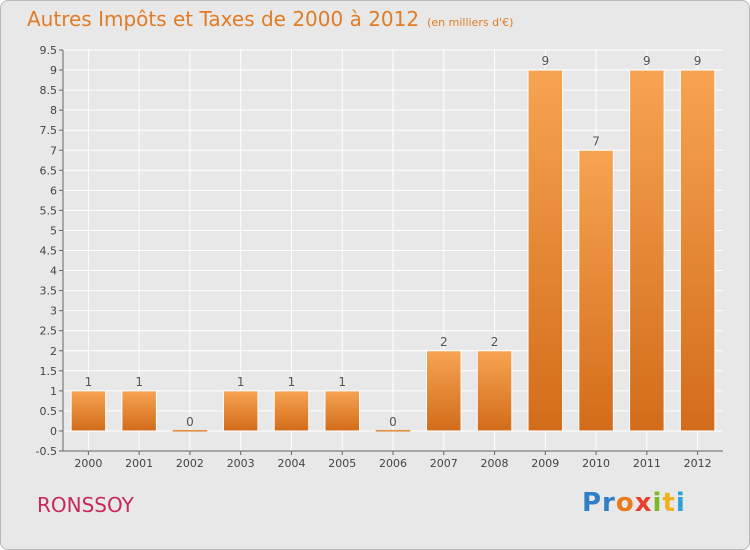 The width and height of the screenshot is (750, 550). Describe the element at coordinates (49, 210) in the screenshot. I see `y-tick-label: 5.5` at that location.